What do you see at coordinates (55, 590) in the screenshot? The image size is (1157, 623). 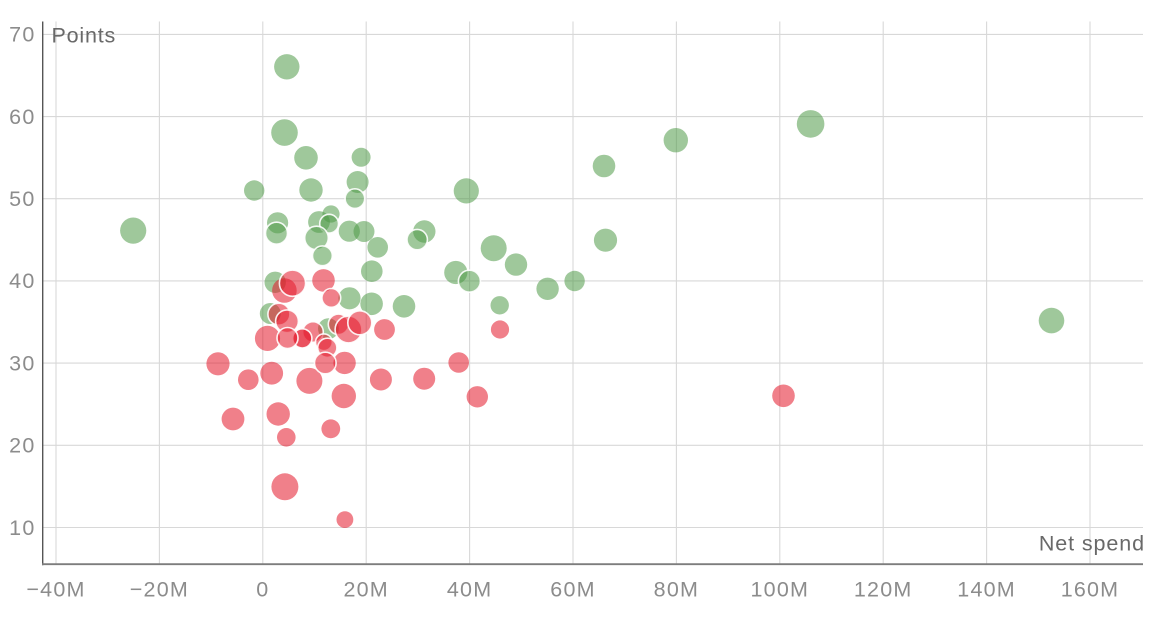 I see `svg-text: −40M` at bounding box center [55, 590].